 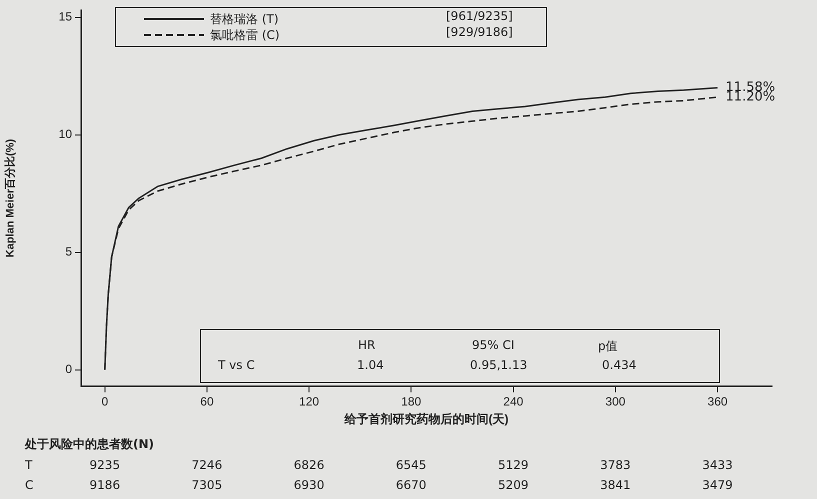 What do you see at coordinates (207, 465) in the screenshot?
I see `text: 7246` at bounding box center [207, 465].